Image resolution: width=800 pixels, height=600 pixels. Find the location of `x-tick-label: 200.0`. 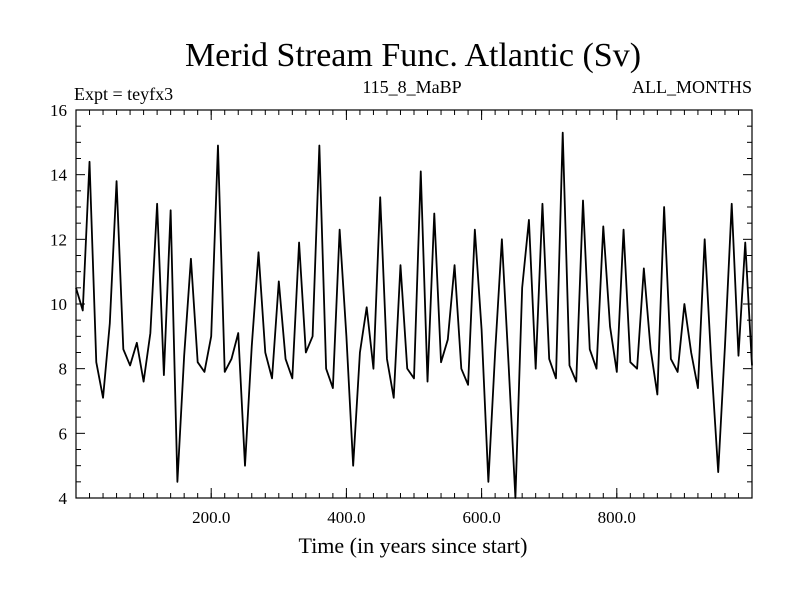

x-tick-label: 200.0 is located at coordinates (211, 517).